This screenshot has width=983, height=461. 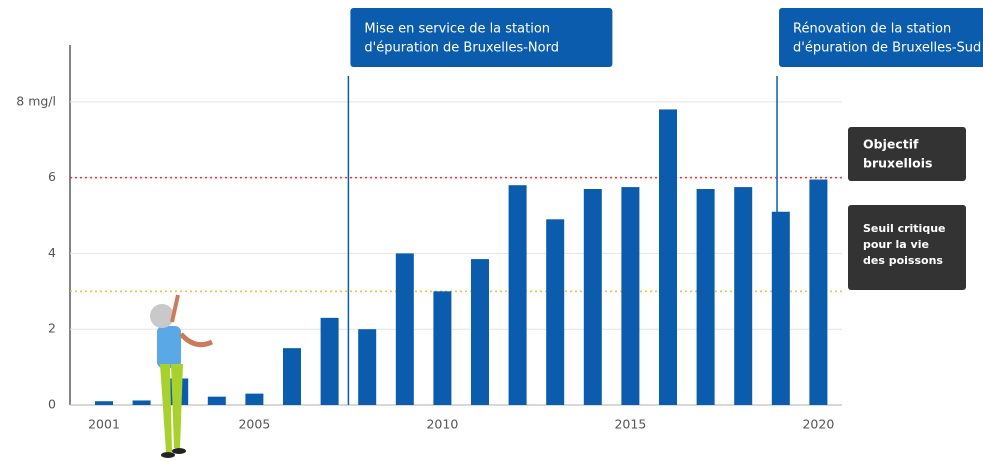 I want to click on x-tick-label: 2020, so click(x=818, y=424).